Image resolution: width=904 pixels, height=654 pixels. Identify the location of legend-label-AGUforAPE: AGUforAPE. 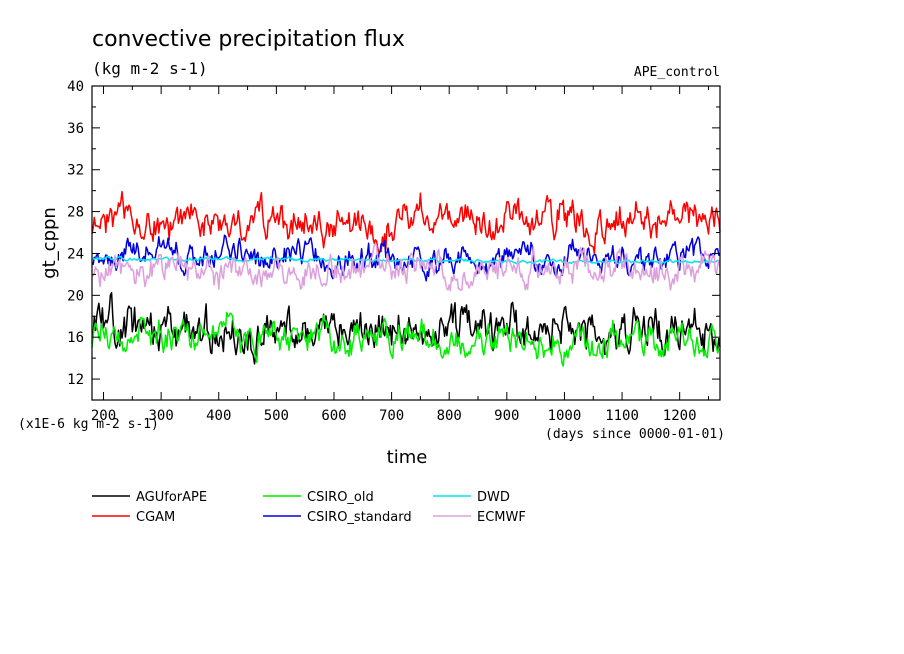
(171, 497).